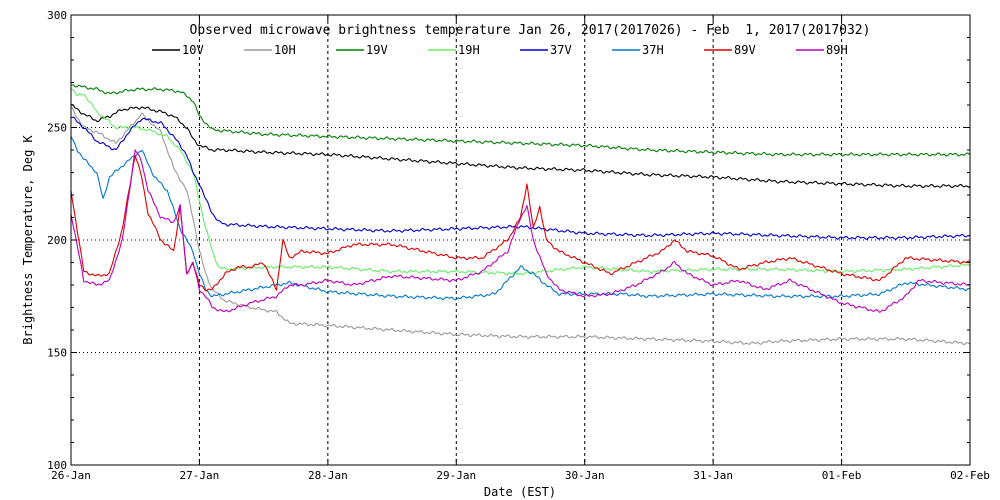 The width and height of the screenshot is (1000, 500). What do you see at coordinates (456, 475) in the screenshot?
I see `x-tick-label: 29-Jan` at bounding box center [456, 475].